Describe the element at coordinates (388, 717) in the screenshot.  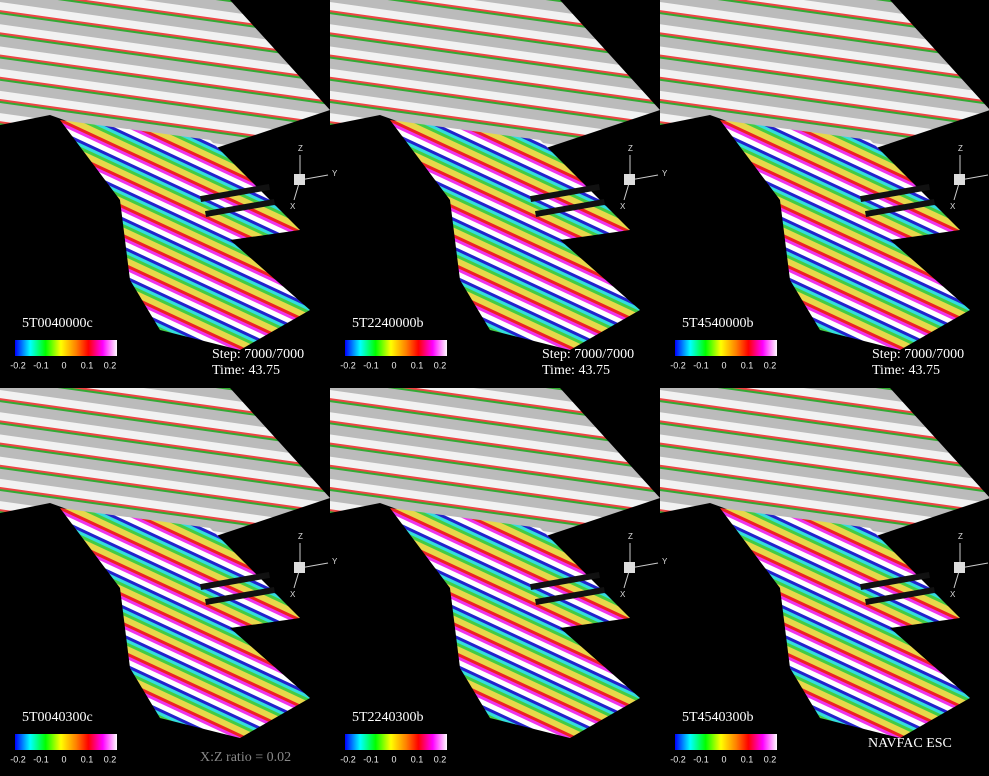
I see `panel-label: 5T2240300b` at that location.